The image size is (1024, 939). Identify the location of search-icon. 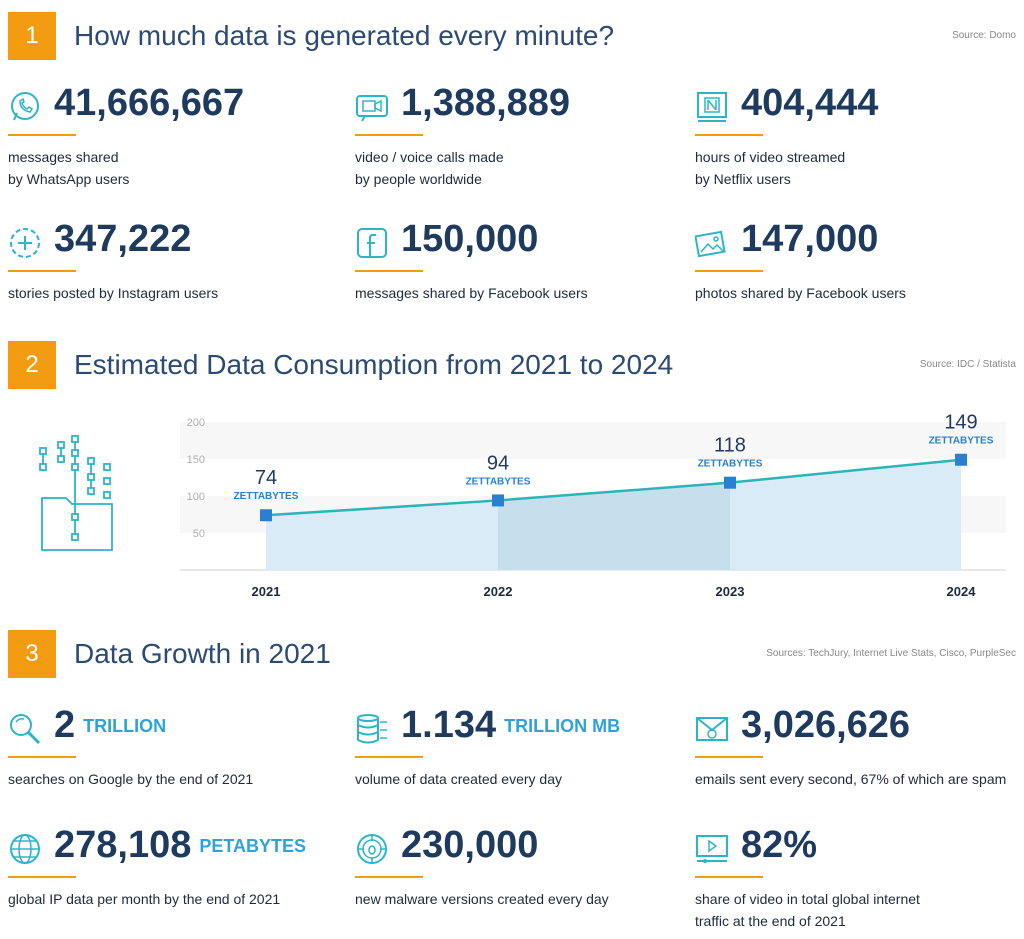
(25, 729).